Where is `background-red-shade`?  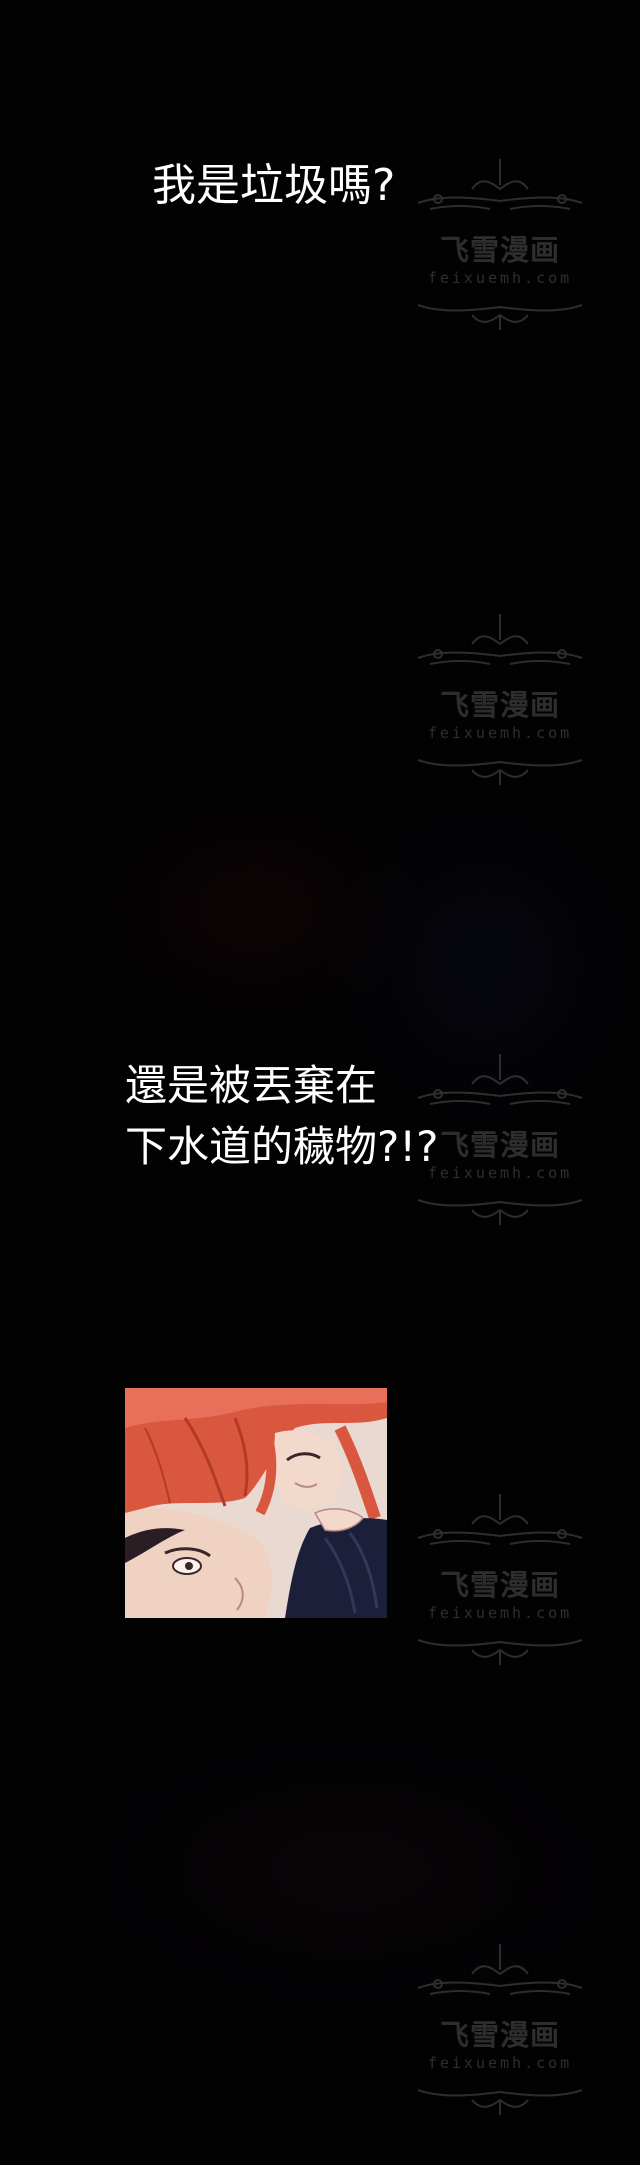
background-red-shade is located at coordinates (255, 910).